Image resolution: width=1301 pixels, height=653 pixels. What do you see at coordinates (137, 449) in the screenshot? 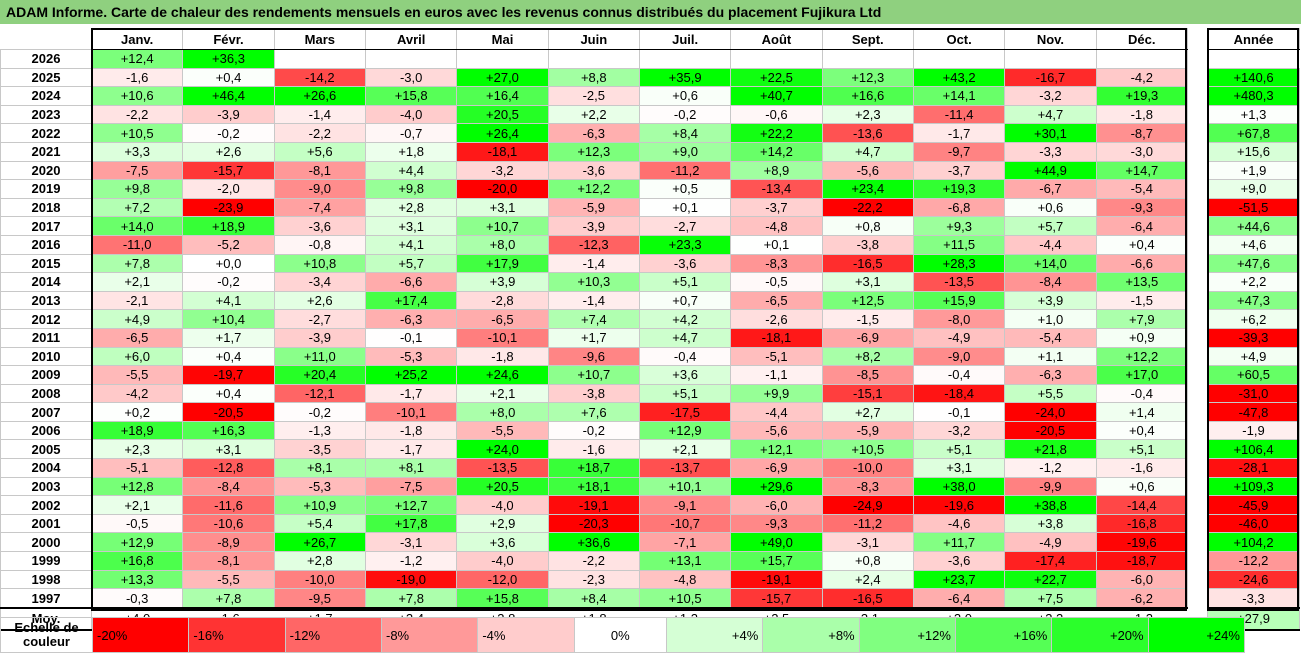
I see `heatmap-cell: +2,3` at bounding box center [137, 449].